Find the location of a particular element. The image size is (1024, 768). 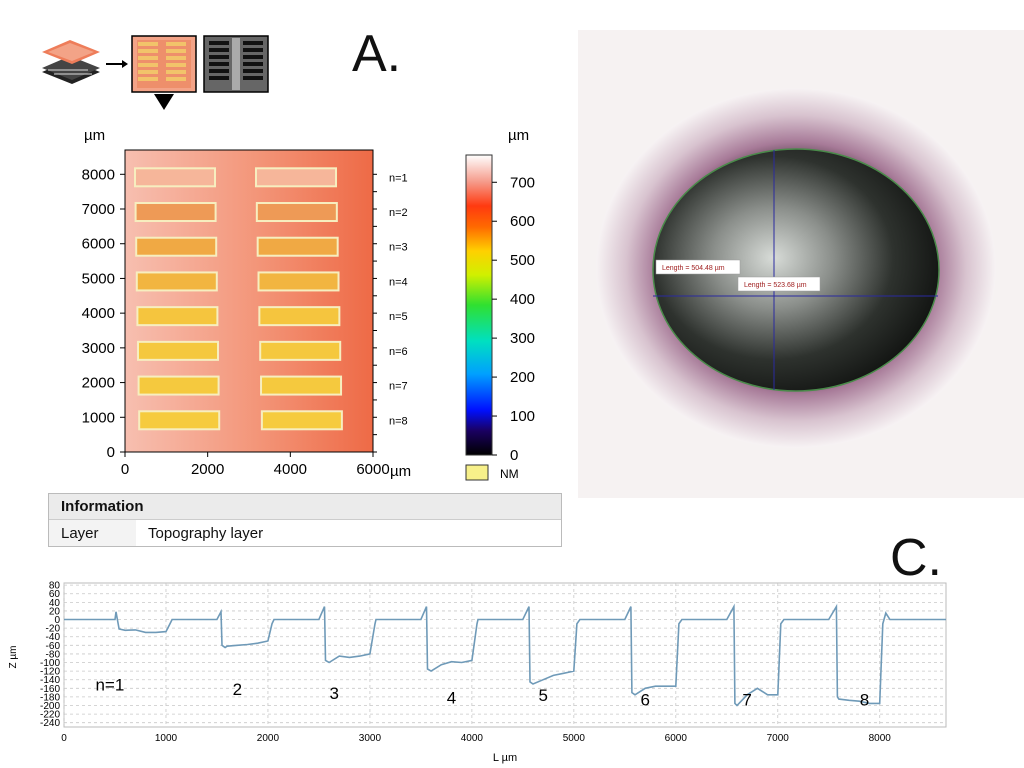

y-tick-label: 7000 is located at coordinates (98, 209).